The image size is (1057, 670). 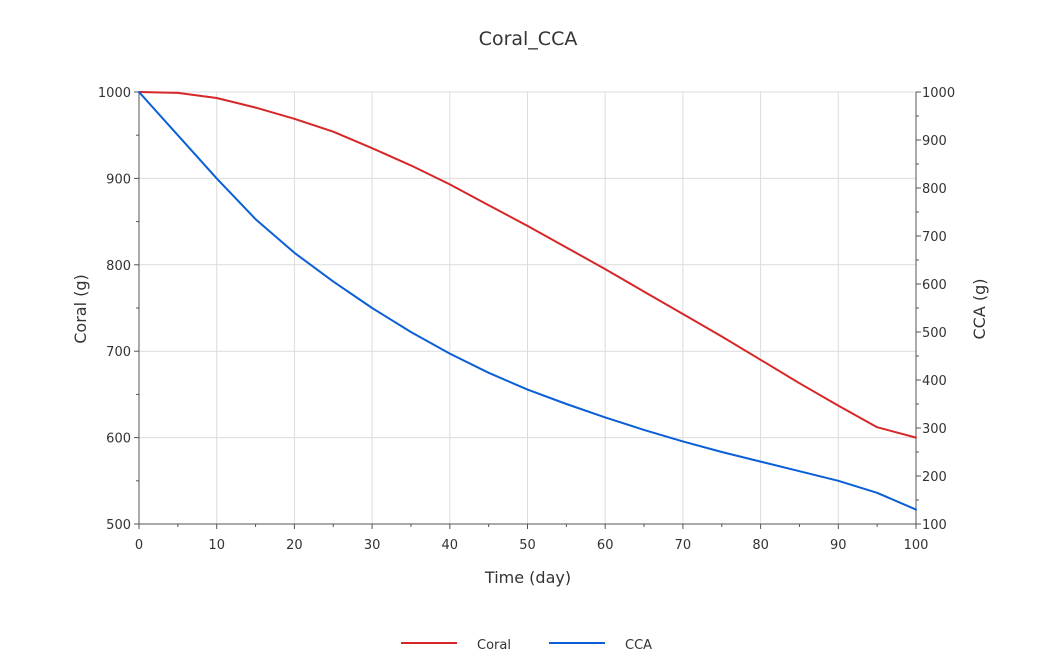 I want to click on x-tick-label: 80, so click(x=760, y=545).